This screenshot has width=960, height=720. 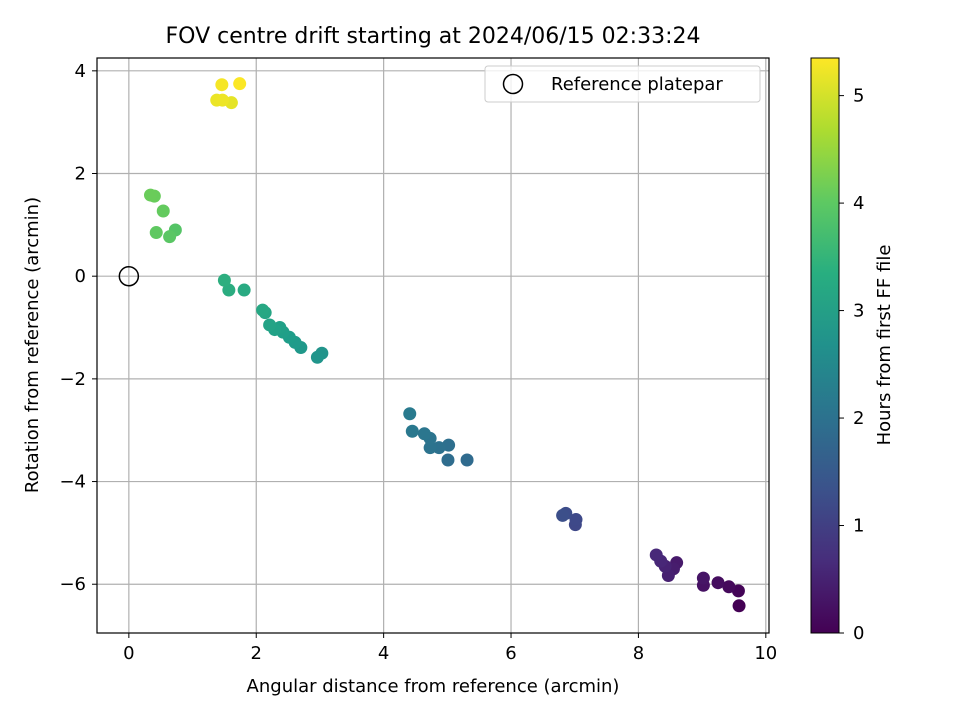 What do you see at coordinates (858, 633) in the screenshot?
I see `colorbar-tick-label: 0` at bounding box center [858, 633].